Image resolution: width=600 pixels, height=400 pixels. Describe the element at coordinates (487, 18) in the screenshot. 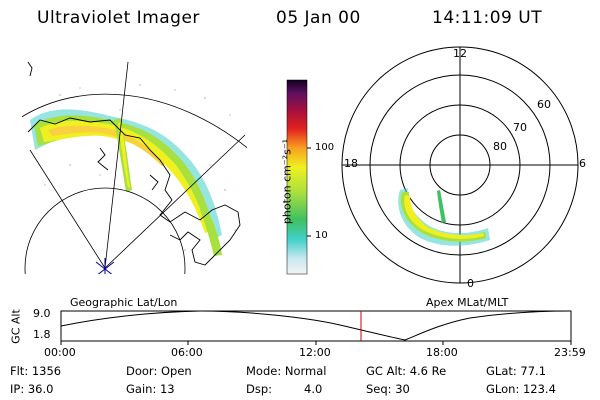

I see `time-label: 14:11:09 UT` at that location.